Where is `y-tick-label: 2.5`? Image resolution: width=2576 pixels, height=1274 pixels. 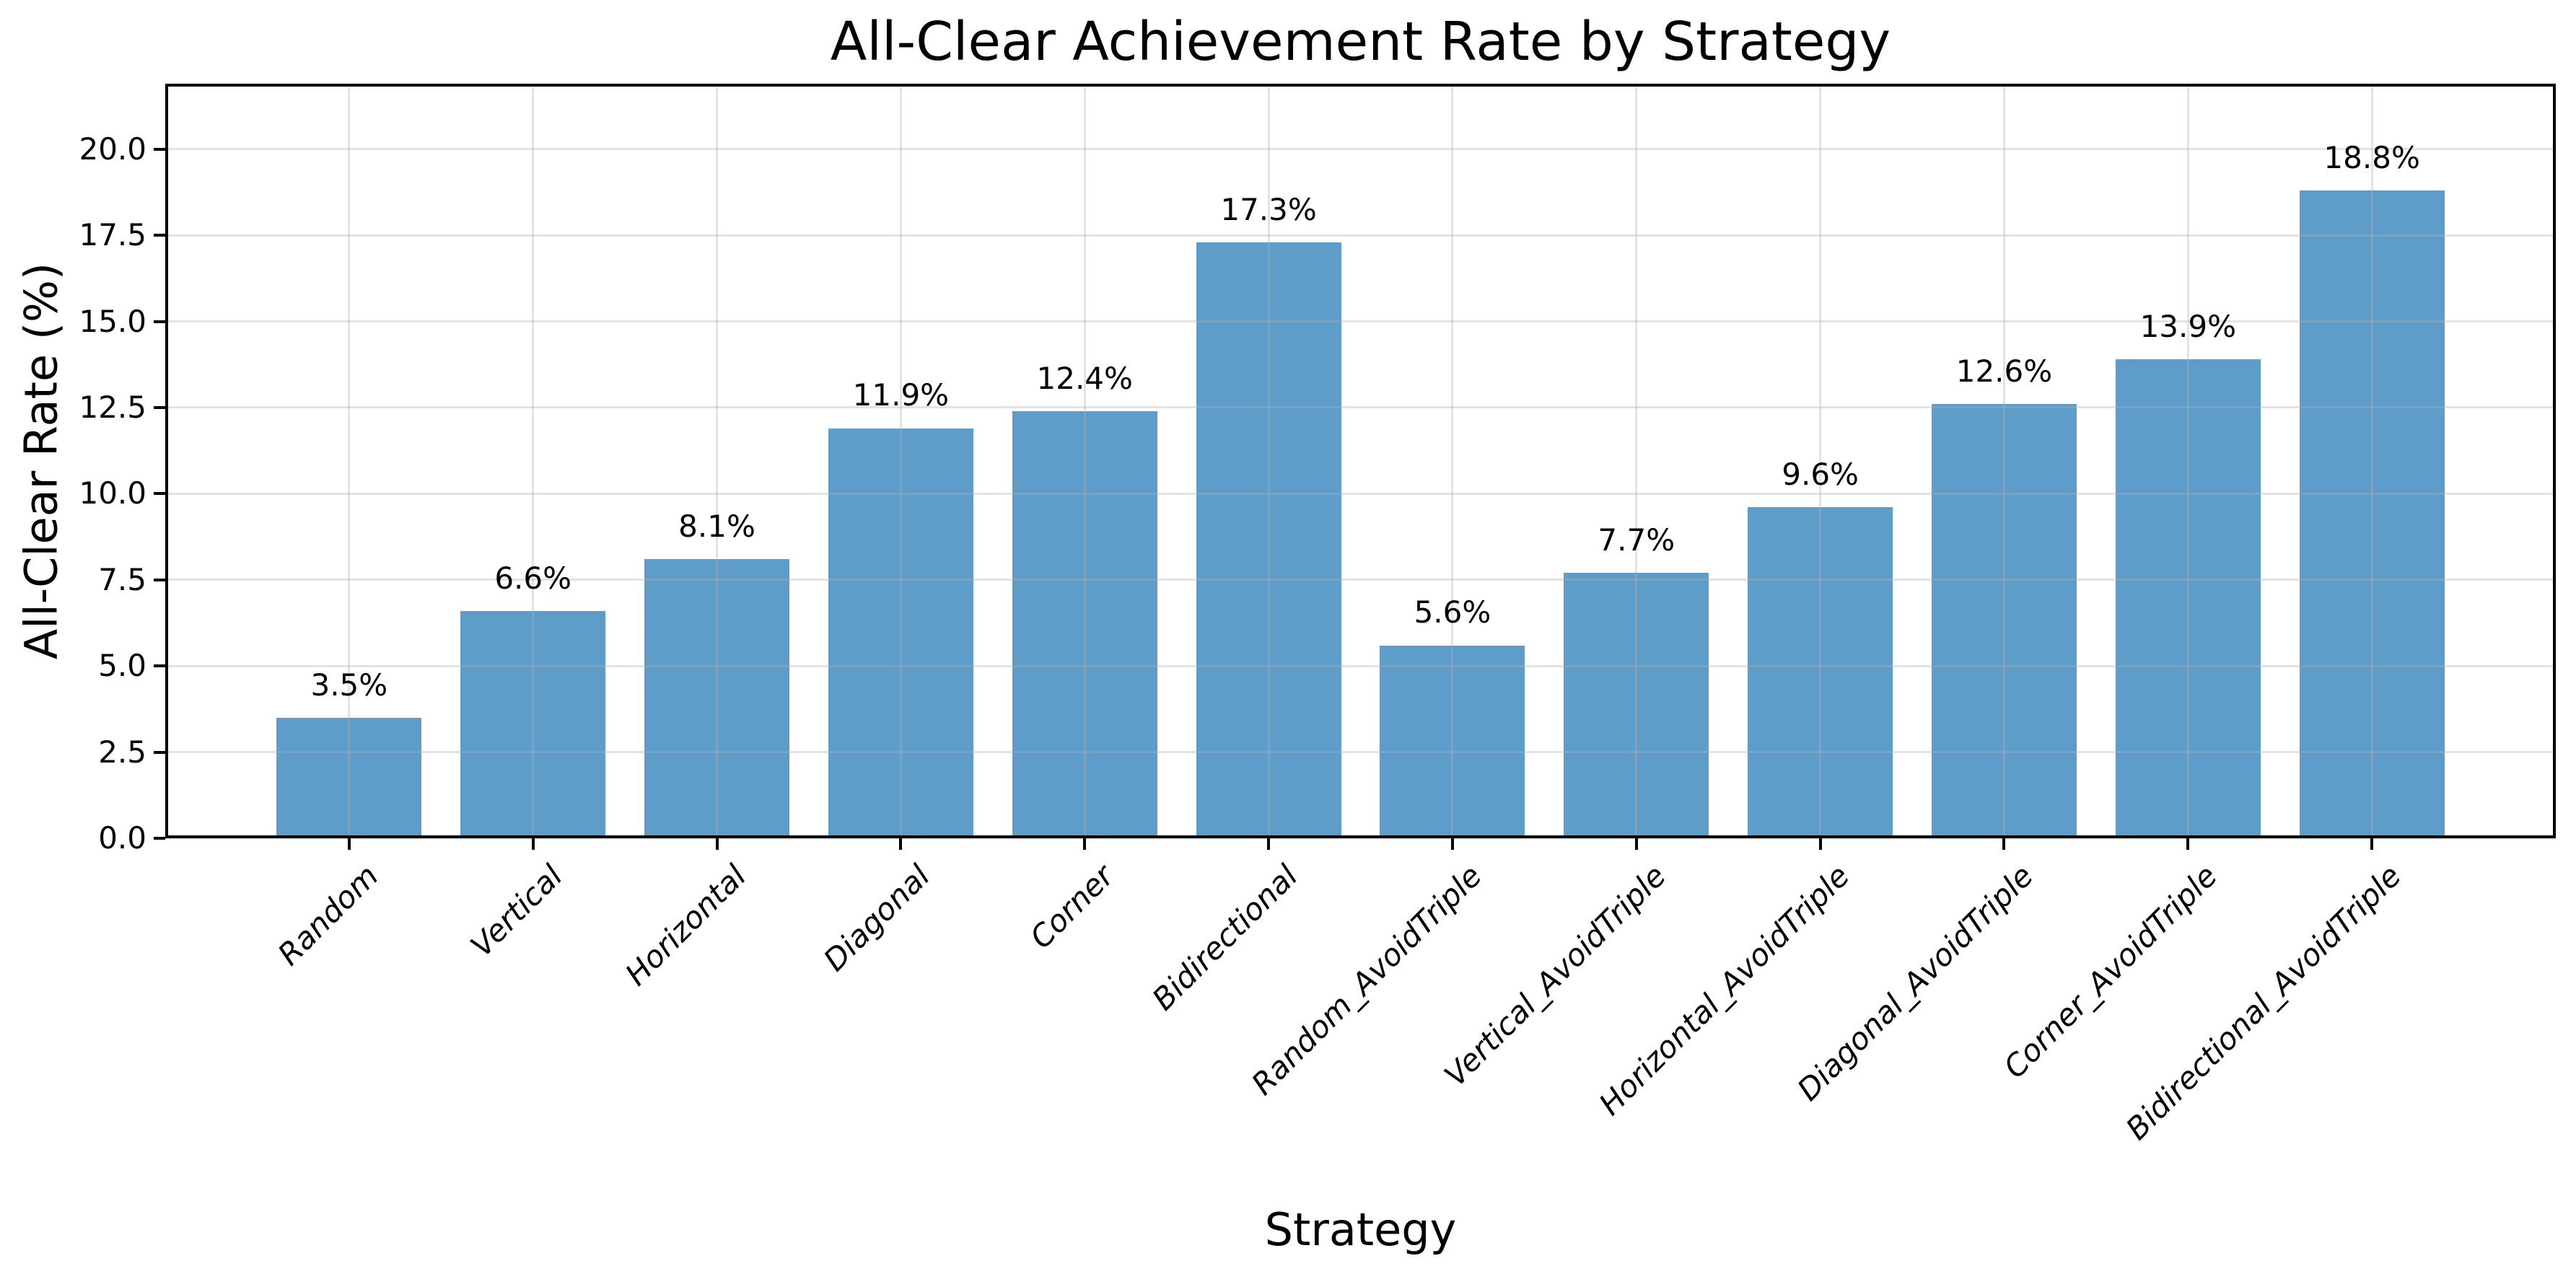 y-tick-label: 2.5 is located at coordinates (122, 752).